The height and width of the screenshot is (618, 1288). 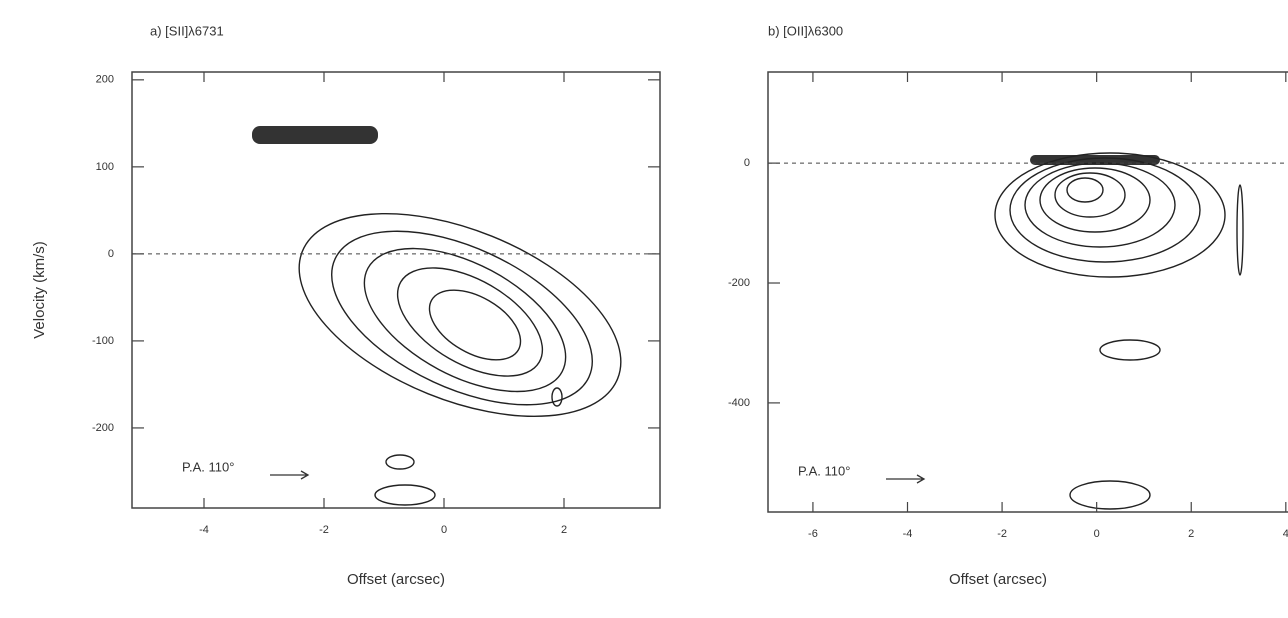 I want to click on x-tick-label: -6, so click(x=813, y=534).